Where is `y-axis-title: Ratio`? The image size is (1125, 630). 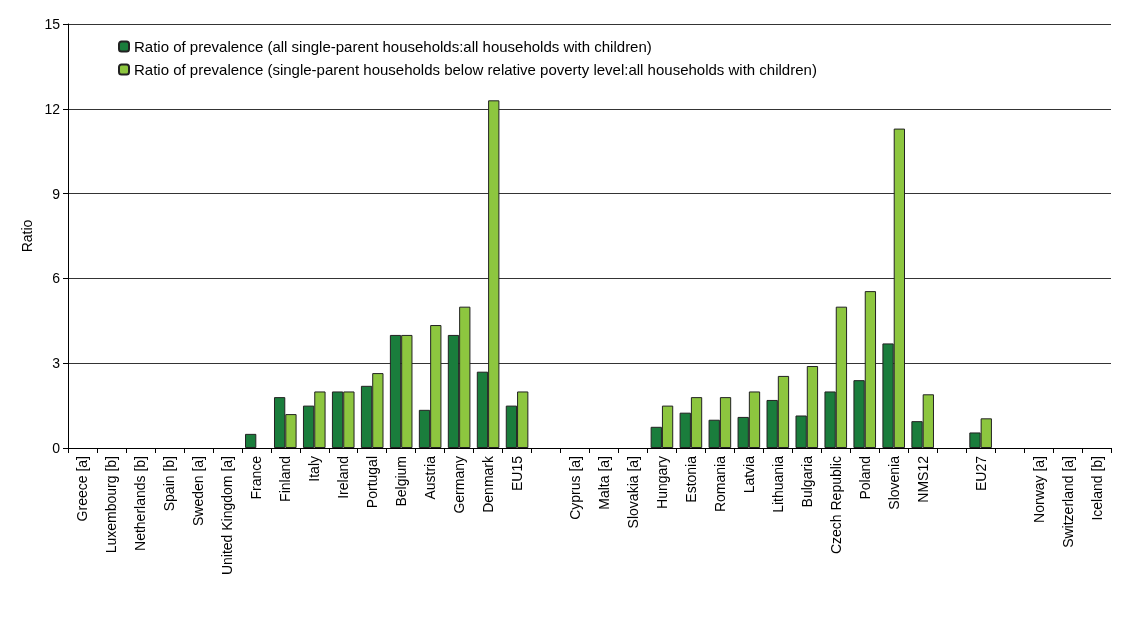 y-axis-title: Ratio is located at coordinates (26, 236).